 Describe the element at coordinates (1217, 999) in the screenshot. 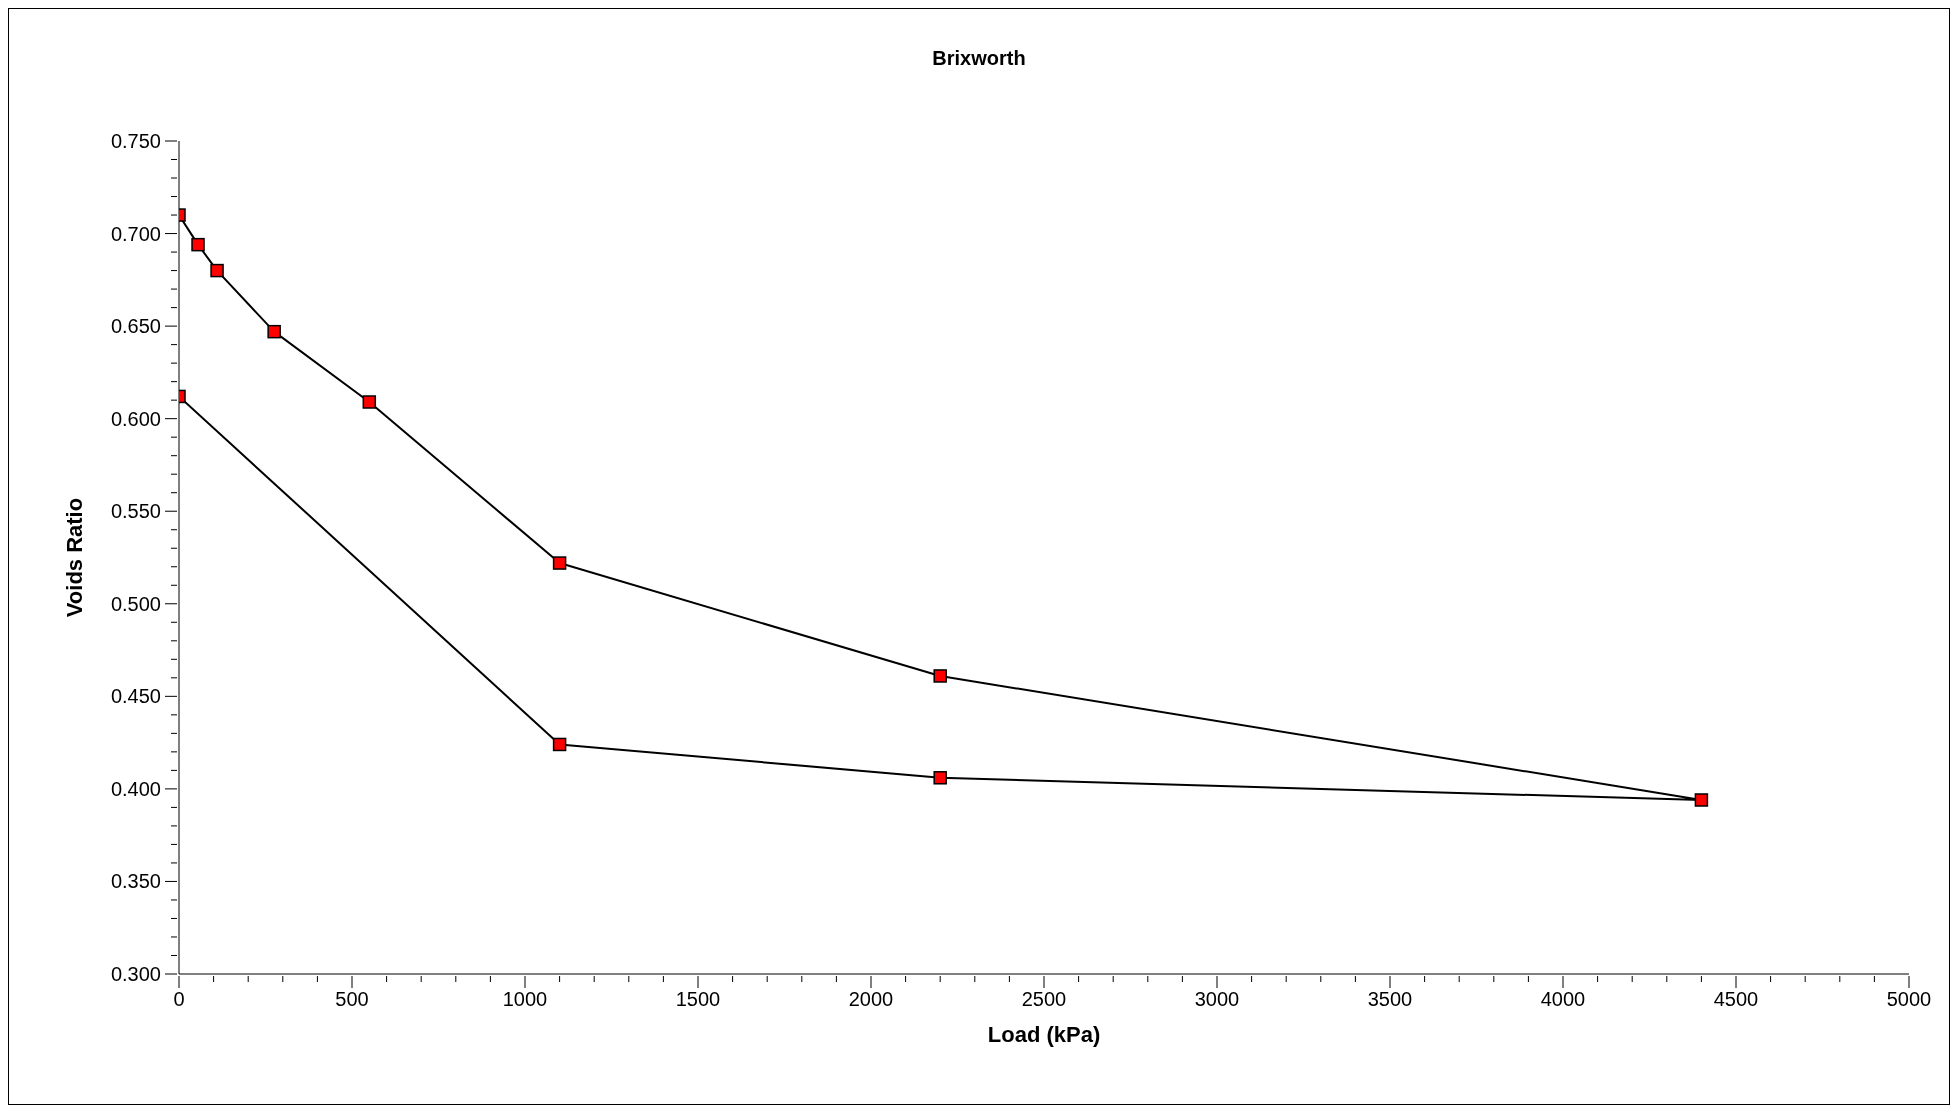

I see `x-tick-label: 3000` at that location.